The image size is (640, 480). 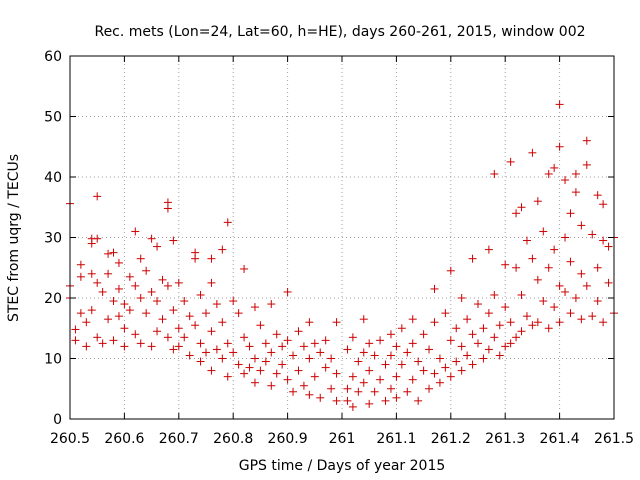 What do you see at coordinates (342, 466) in the screenshot?
I see `x-axis-label: GPS time / Days of year 2015` at bounding box center [342, 466].